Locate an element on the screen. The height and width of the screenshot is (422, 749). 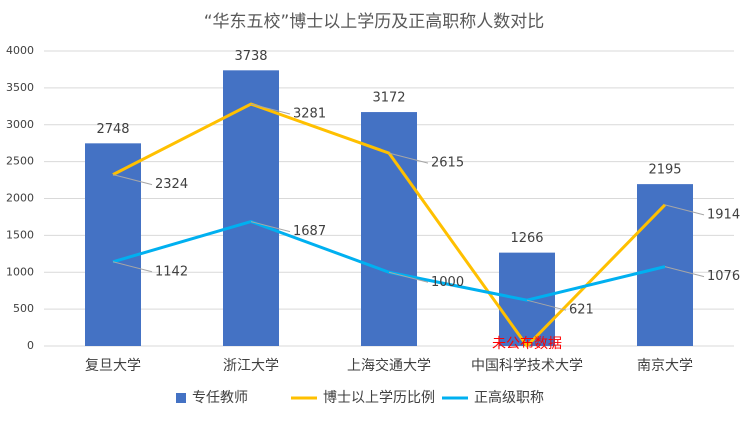
line-value-label: 1142 is located at coordinates (171, 271).